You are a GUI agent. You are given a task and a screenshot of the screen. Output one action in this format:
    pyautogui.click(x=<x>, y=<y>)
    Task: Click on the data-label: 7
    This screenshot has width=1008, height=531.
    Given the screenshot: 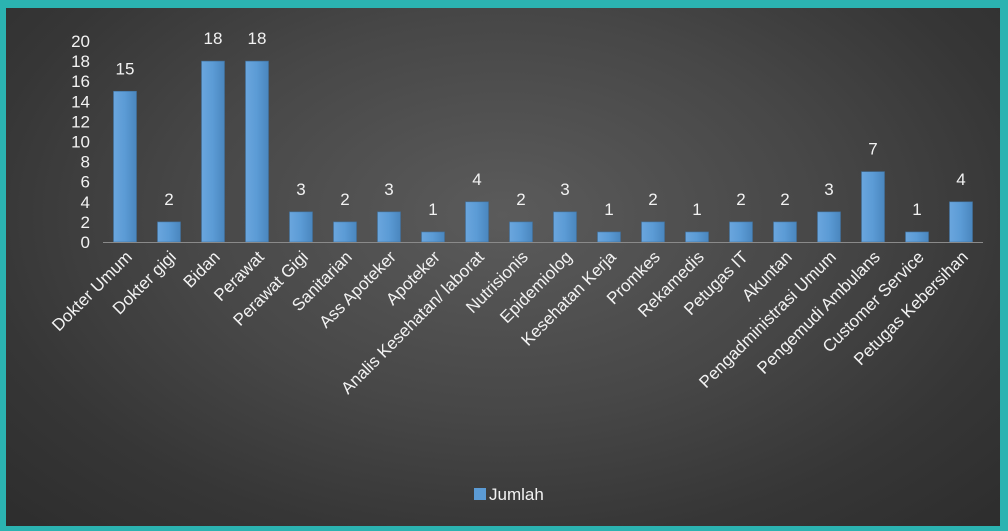 What is the action you would take?
    pyautogui.click(x=872, y=149)
    